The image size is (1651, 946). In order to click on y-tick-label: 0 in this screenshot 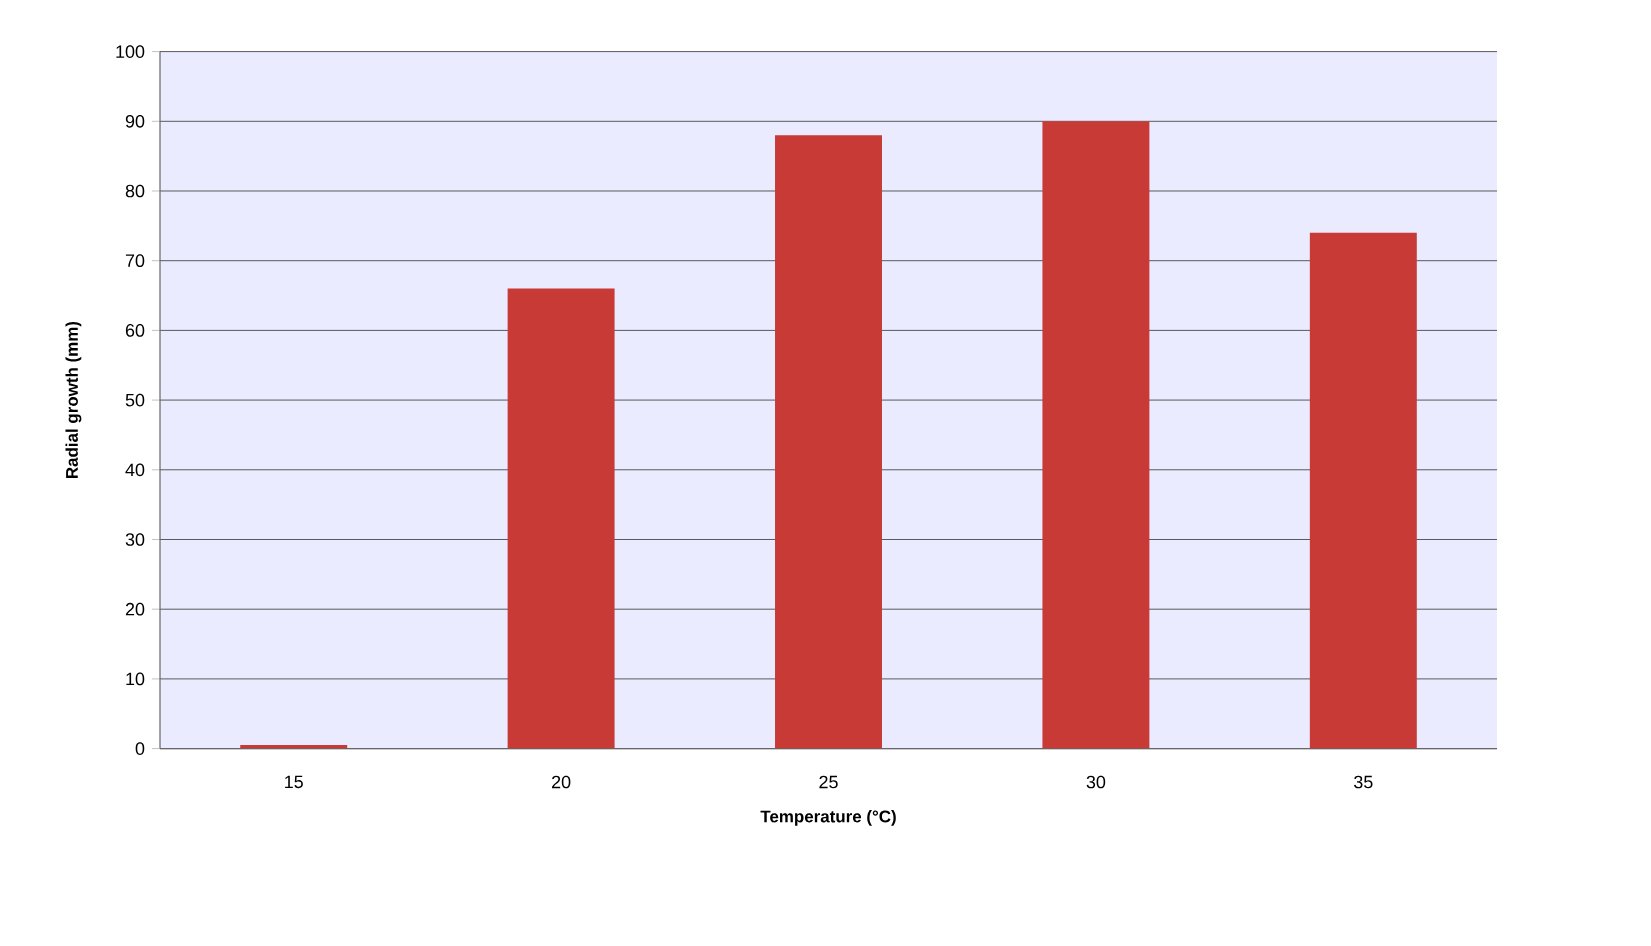, I will do `click(140, 748)`.